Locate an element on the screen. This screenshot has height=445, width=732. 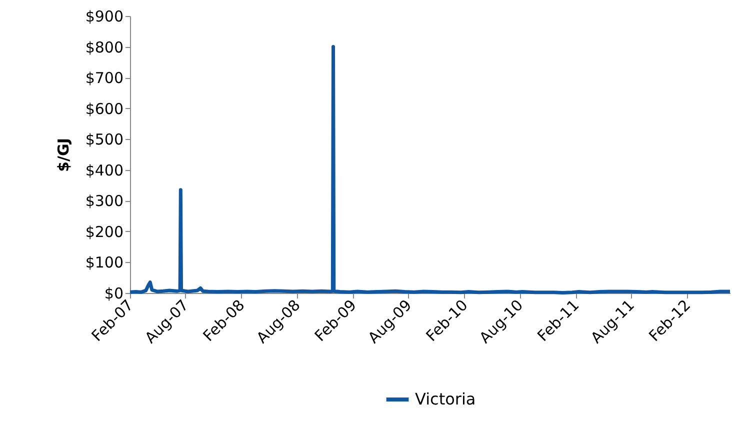
y-tick-label: $900 is located at coordinates (104, 17).